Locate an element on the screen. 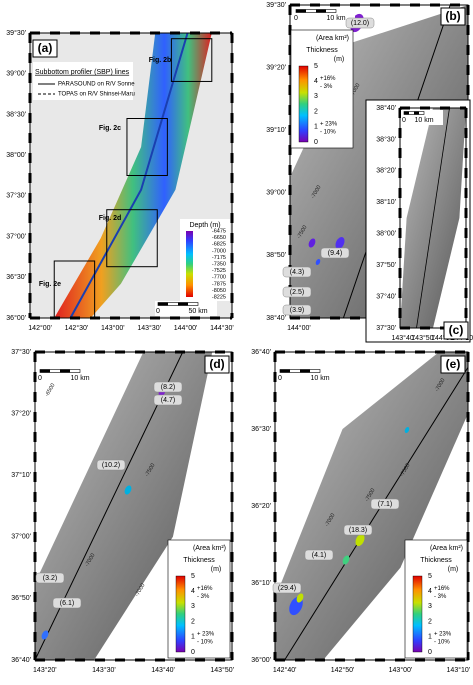 The width and height of the screenshot is (473, 685). label: -7525 is located at coordinates (219, 271).